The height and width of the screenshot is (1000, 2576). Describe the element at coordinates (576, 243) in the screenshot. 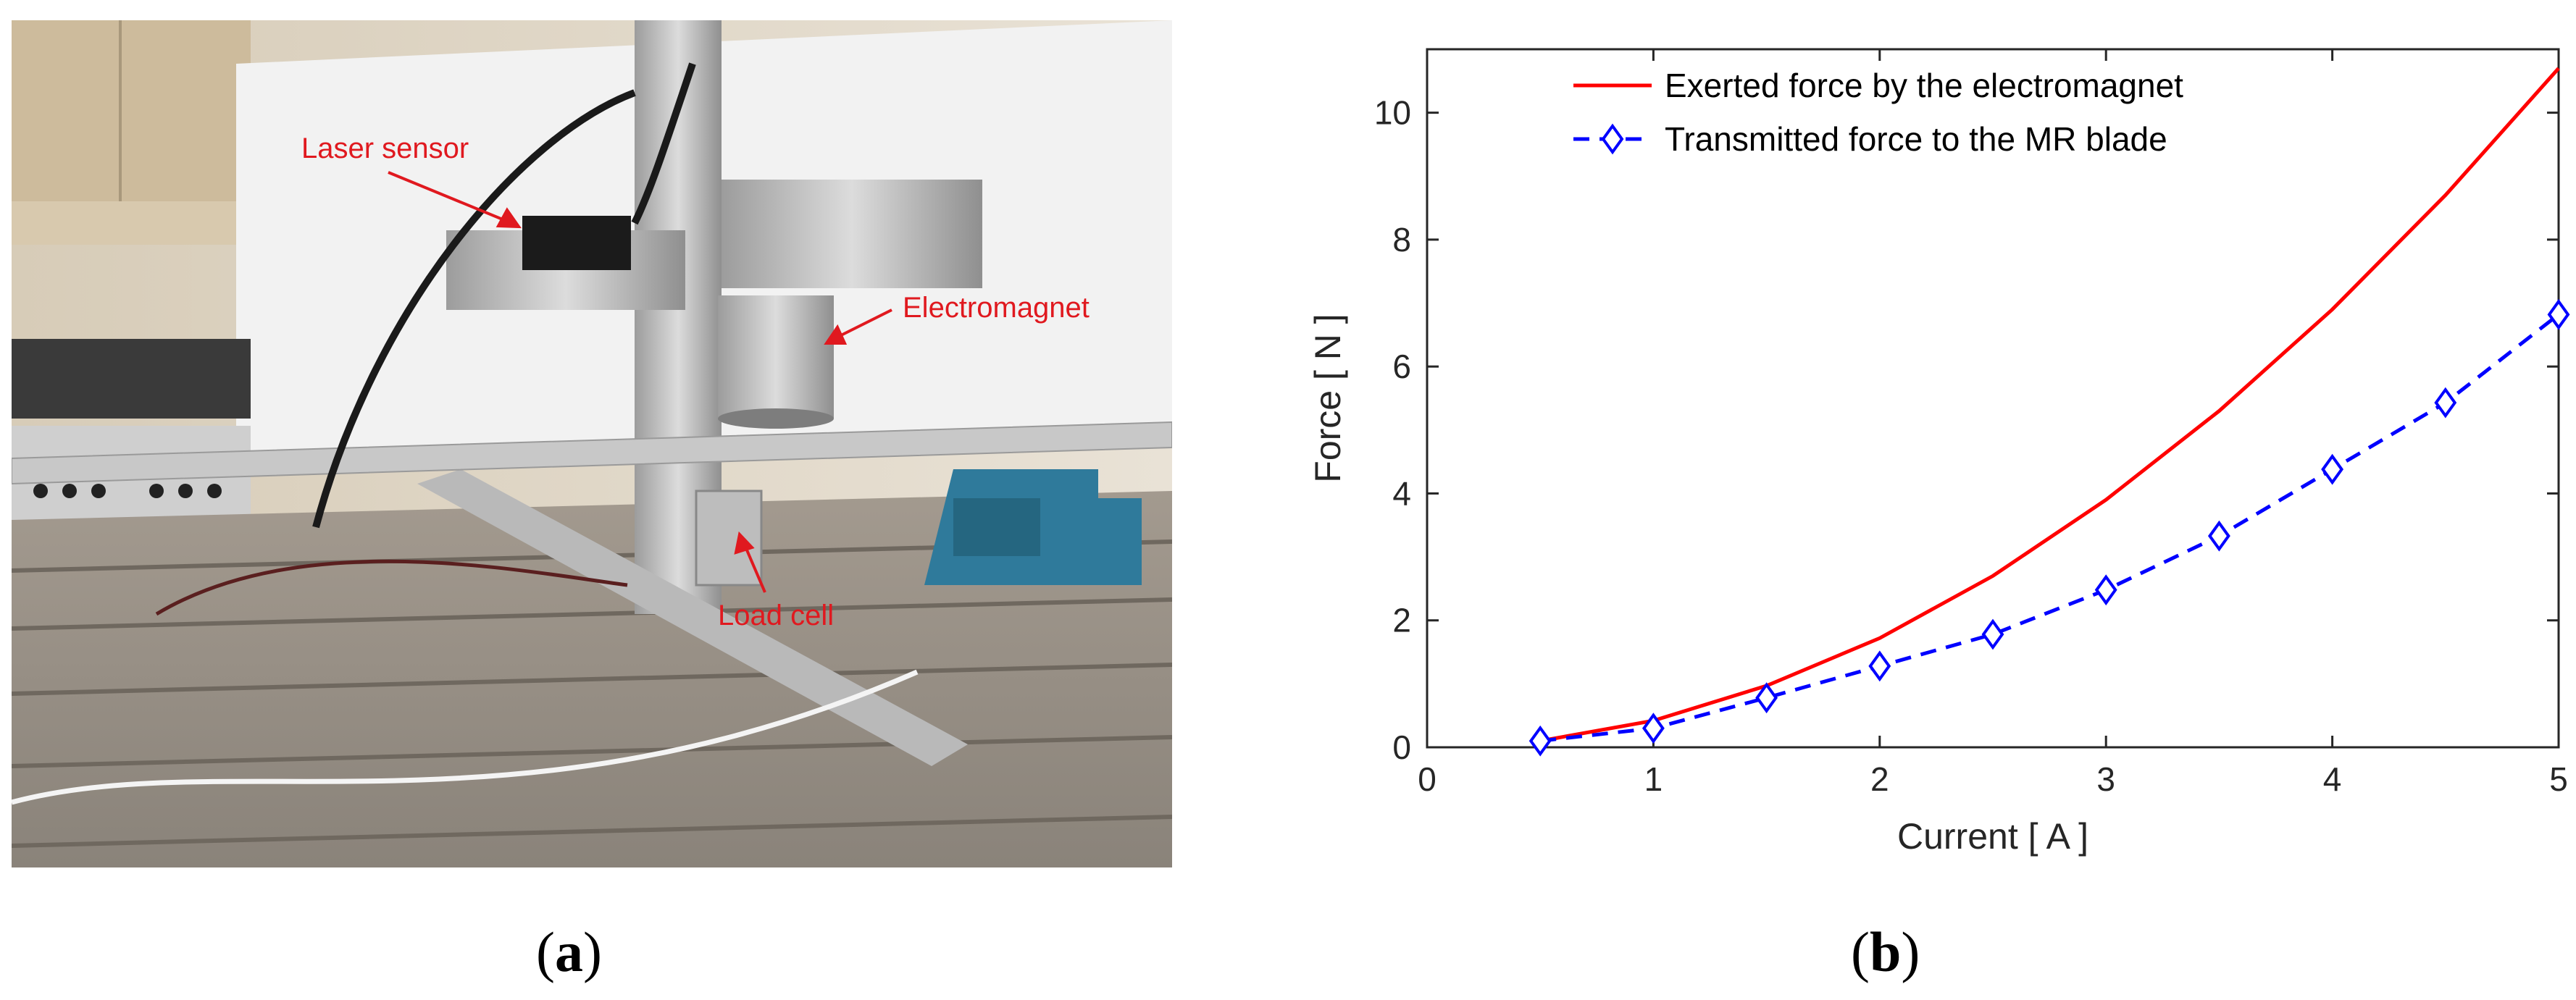

I see `laser-sensor-body` at that location.